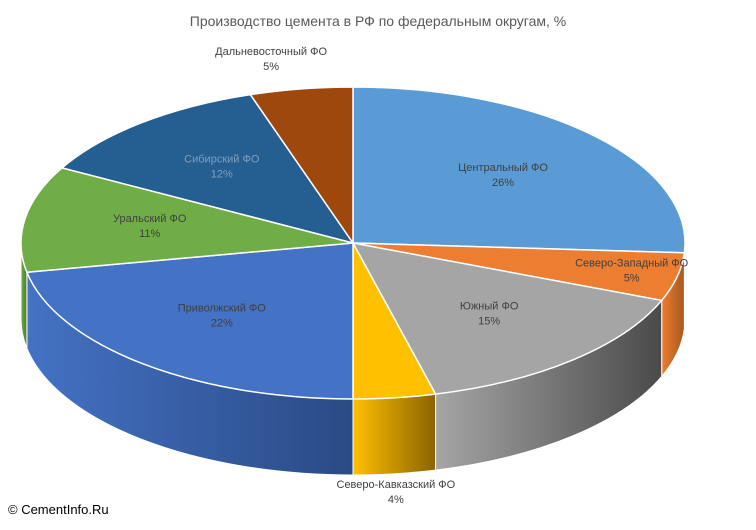 The image size is (756, 530). I want to click on slice-приволжский-фо, so click(189, 321).